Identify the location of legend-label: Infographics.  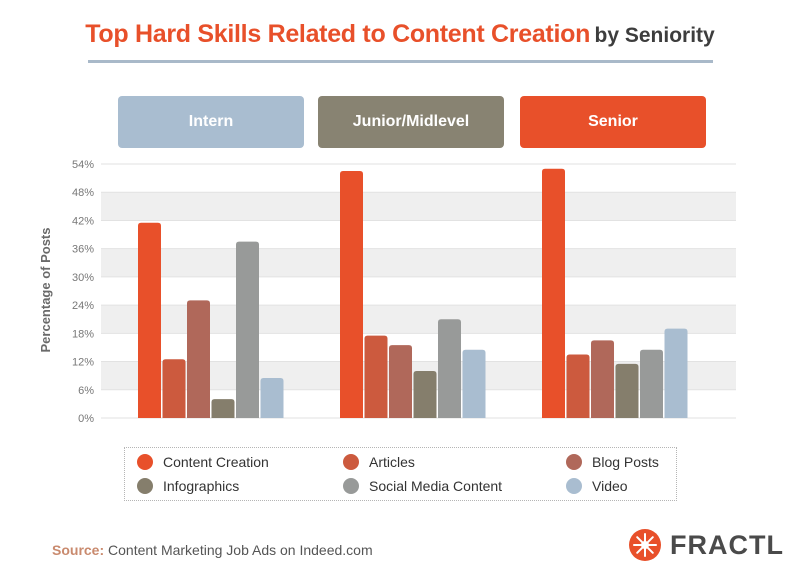
(201, 486).